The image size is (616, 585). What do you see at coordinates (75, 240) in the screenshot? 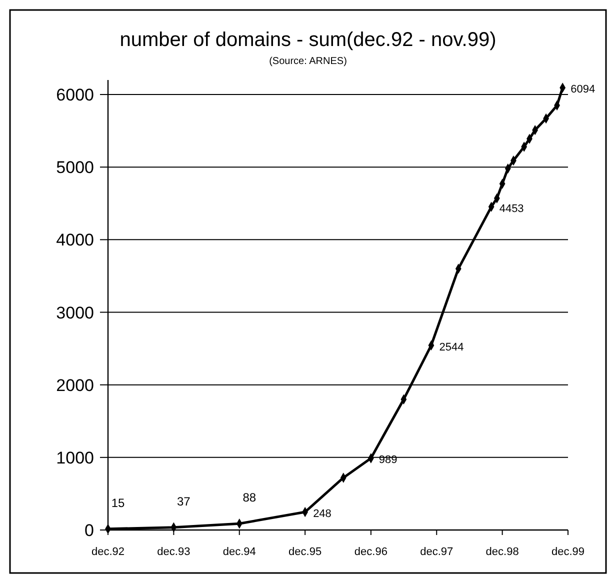
I see `y-tick-label: 4000` at bounding box center [75, 240].